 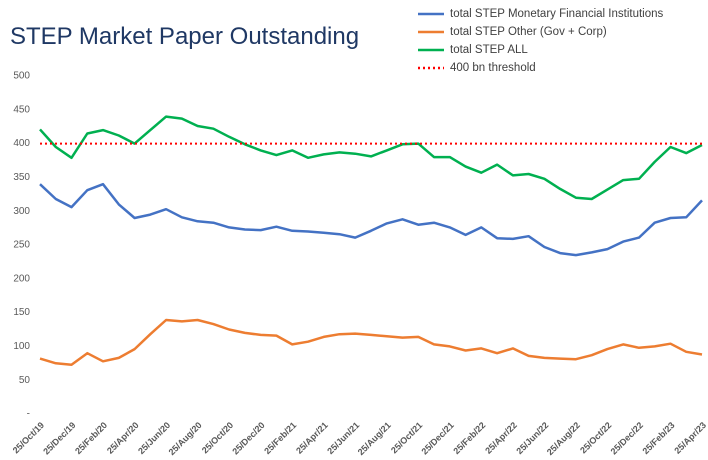 I want to click on x-tick-label: 25/Aug/20, so click(x=185, y=438).